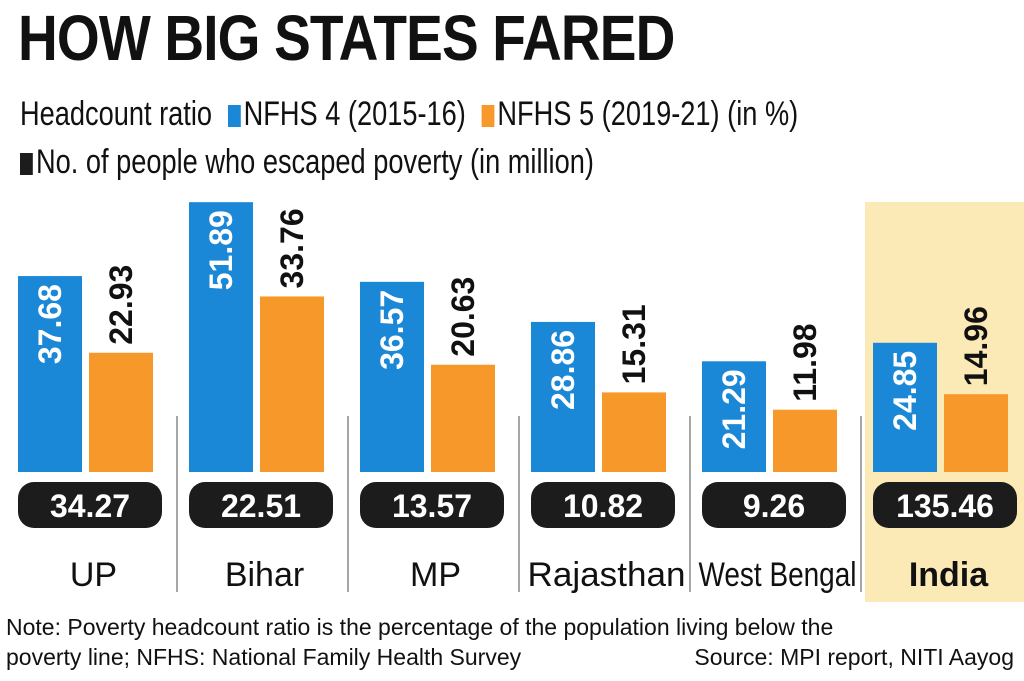  Describe the element at coordinates (778, 575) in the screenshot. I see `category-label-west-bengal: West Bengal` at that location.